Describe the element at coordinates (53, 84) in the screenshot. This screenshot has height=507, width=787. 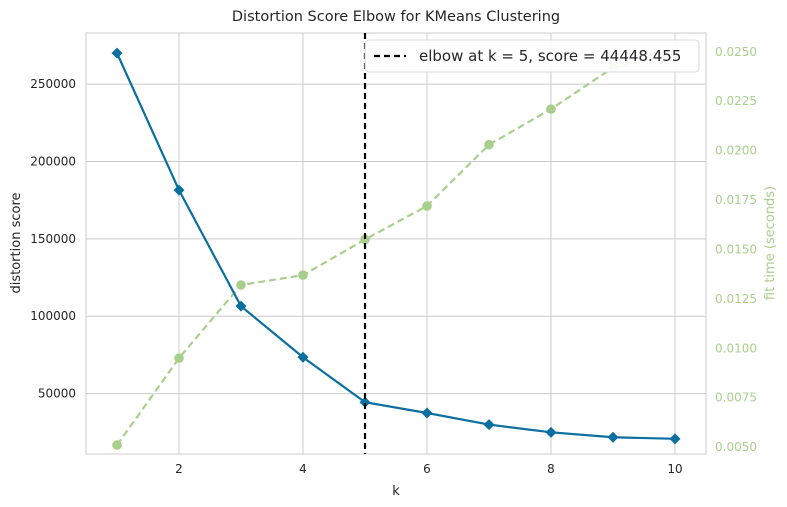
I see `y-tick-label: 250000` at that location.